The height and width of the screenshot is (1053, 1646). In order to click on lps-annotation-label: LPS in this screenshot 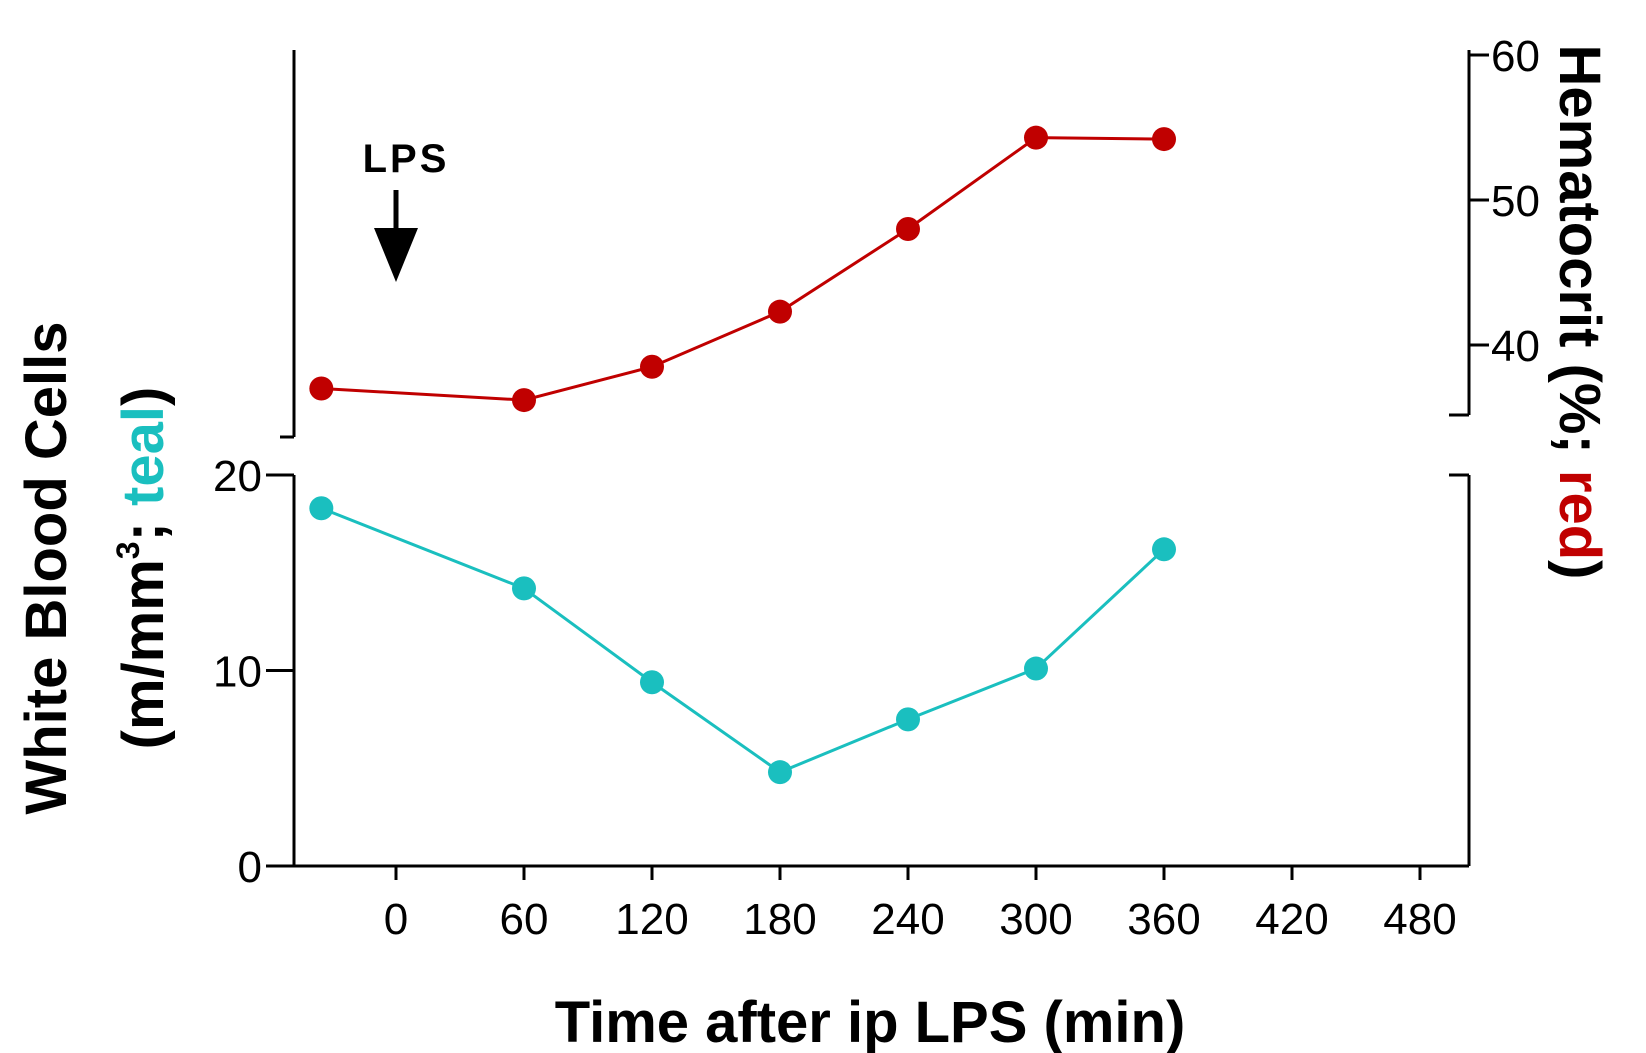, I will do `click(406, 159)`.